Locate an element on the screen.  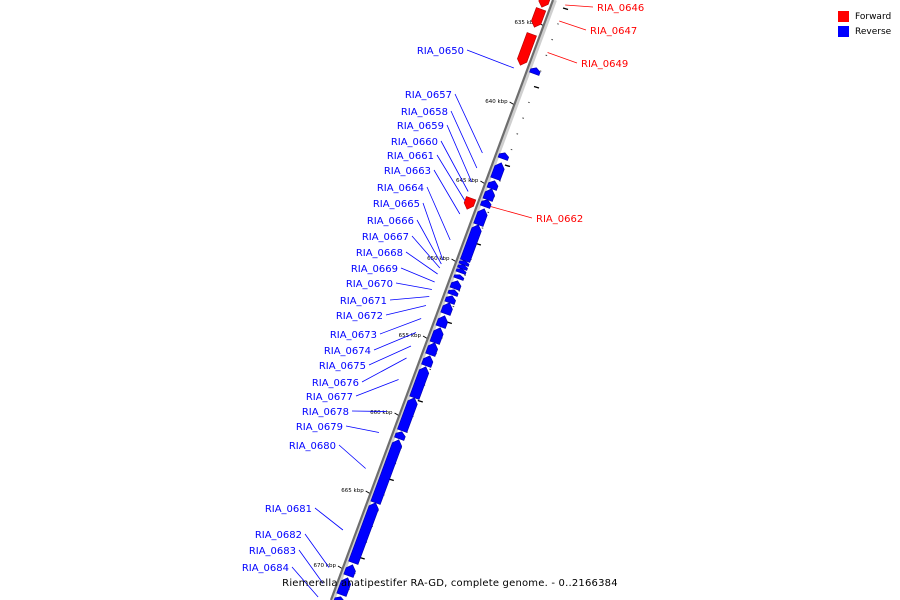
ruler-label: 660 kbp is located at coordinates (381, 413).